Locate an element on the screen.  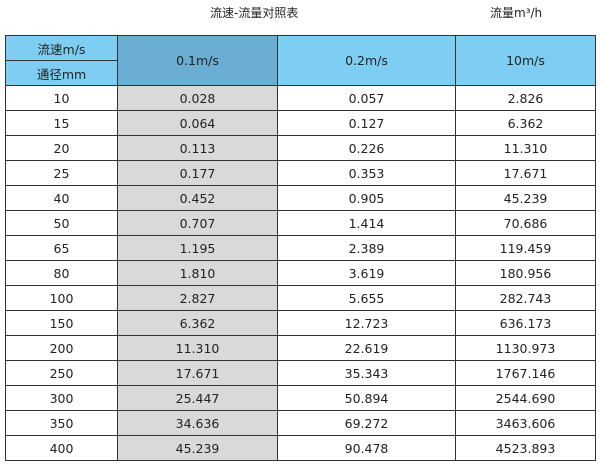
flow-cell: 22.619 is located at coordinates (366, 348).